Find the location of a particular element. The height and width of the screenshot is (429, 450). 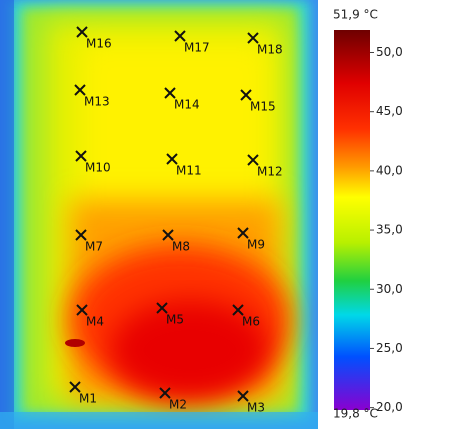

marker-label: M15 is located at coordinates (263, 107).